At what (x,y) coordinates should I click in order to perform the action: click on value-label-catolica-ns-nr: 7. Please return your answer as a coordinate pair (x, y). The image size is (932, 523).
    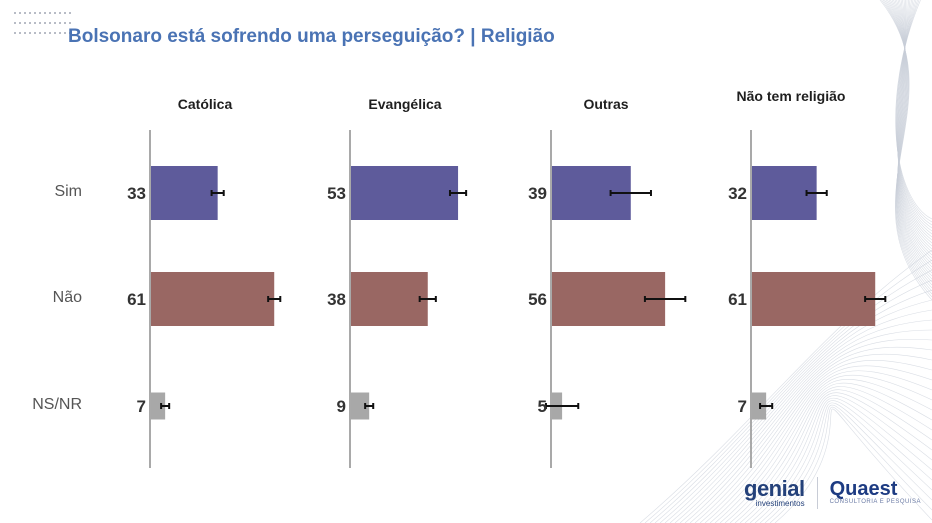
    Looking at the image, I should click on (141, 406).